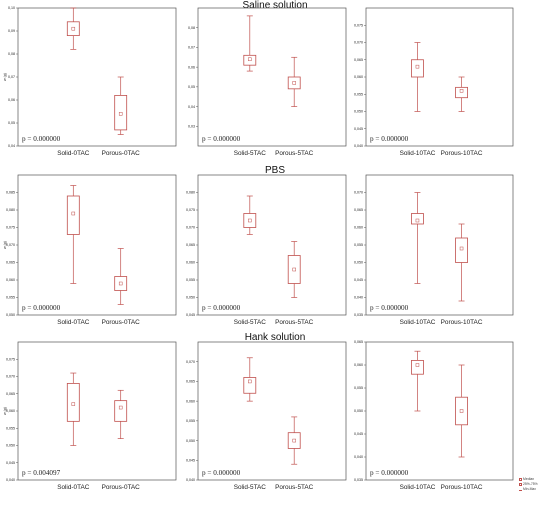  I want to click on row-title-saline: Saline solution, so click(275, 5).